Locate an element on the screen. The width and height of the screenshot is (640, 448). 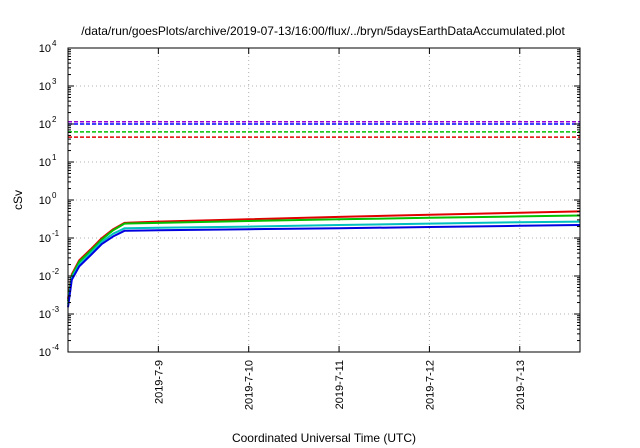
threshold-lines is located at coordinates (324, 129).